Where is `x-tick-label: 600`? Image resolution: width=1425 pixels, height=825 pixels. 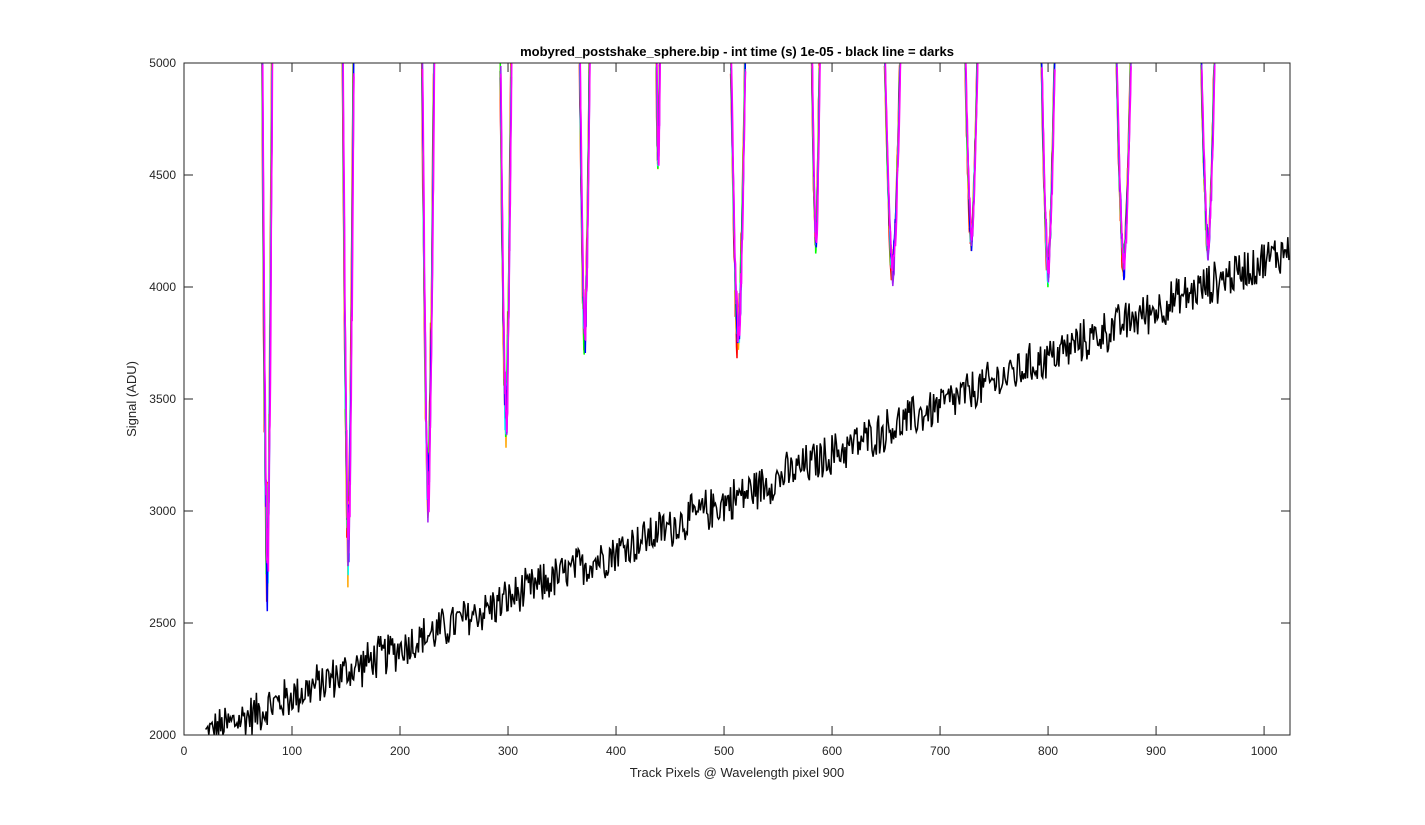 x-tick-label: 600 is located at coordinates (832, 751).